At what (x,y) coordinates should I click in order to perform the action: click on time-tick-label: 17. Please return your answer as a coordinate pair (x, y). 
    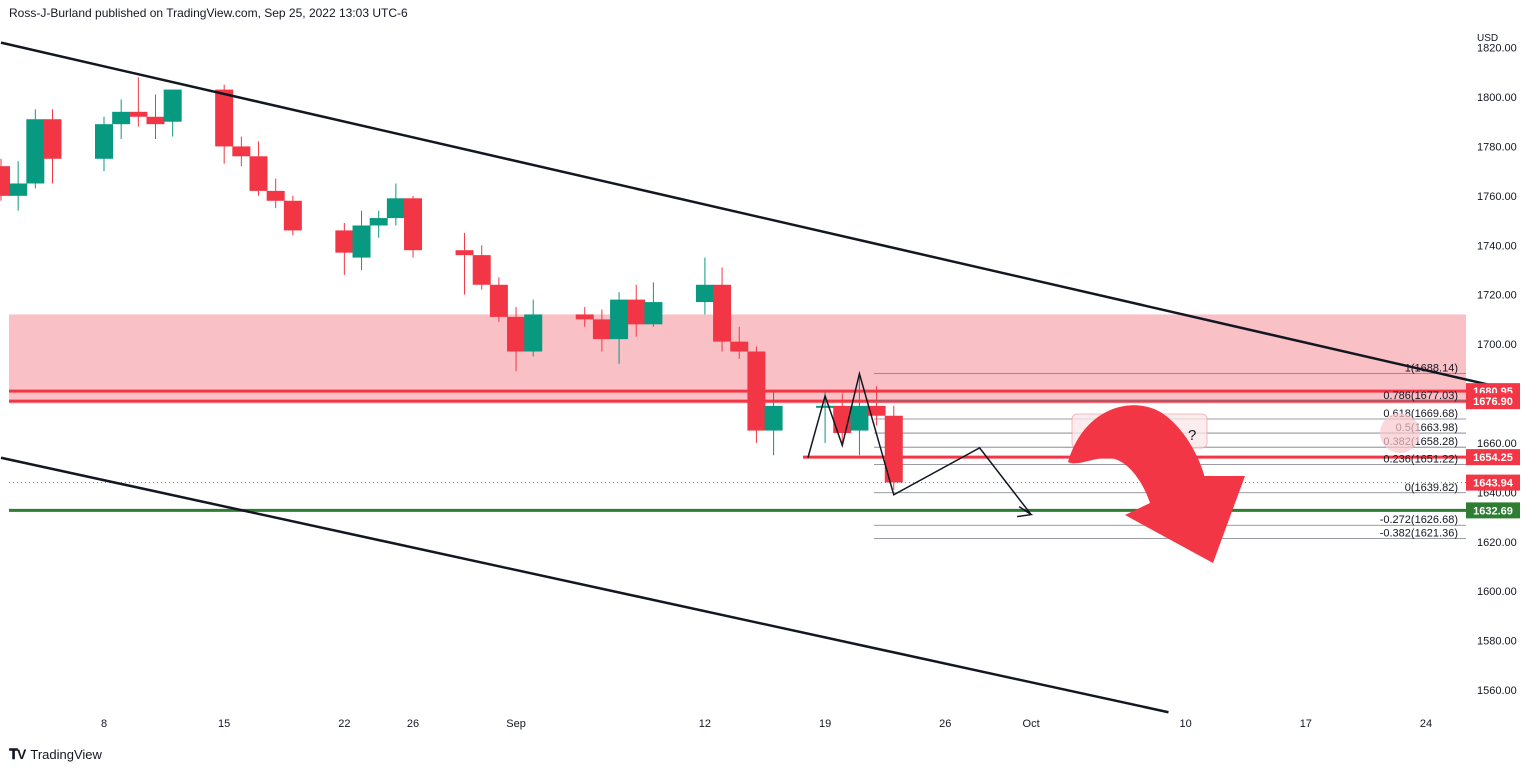
    Looking at the image, I should click on (1306, 724).